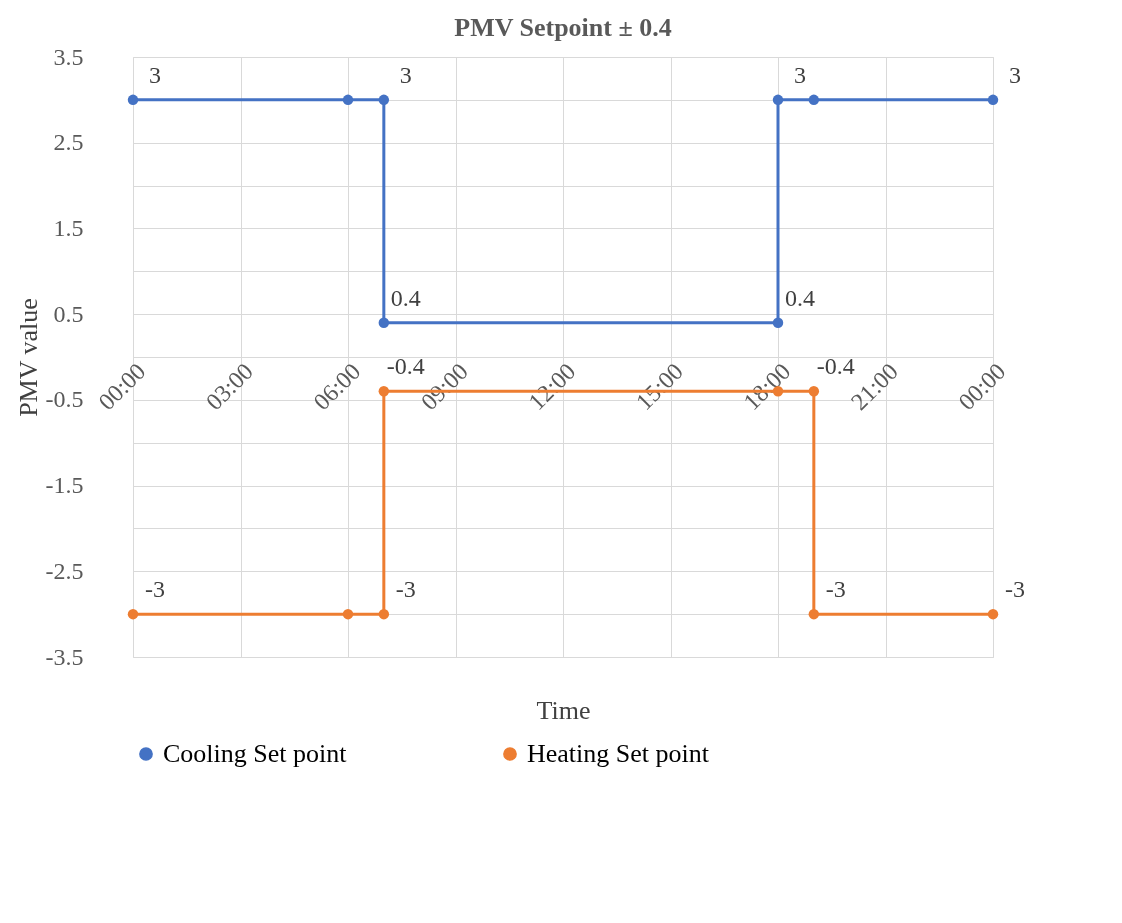 The width and height of the screenshot is (1122, 923). What do you see at coordinates (64, 485) in the screenshot?
I see `y-tick-label: -1.5` at bounding box center [64, 485].